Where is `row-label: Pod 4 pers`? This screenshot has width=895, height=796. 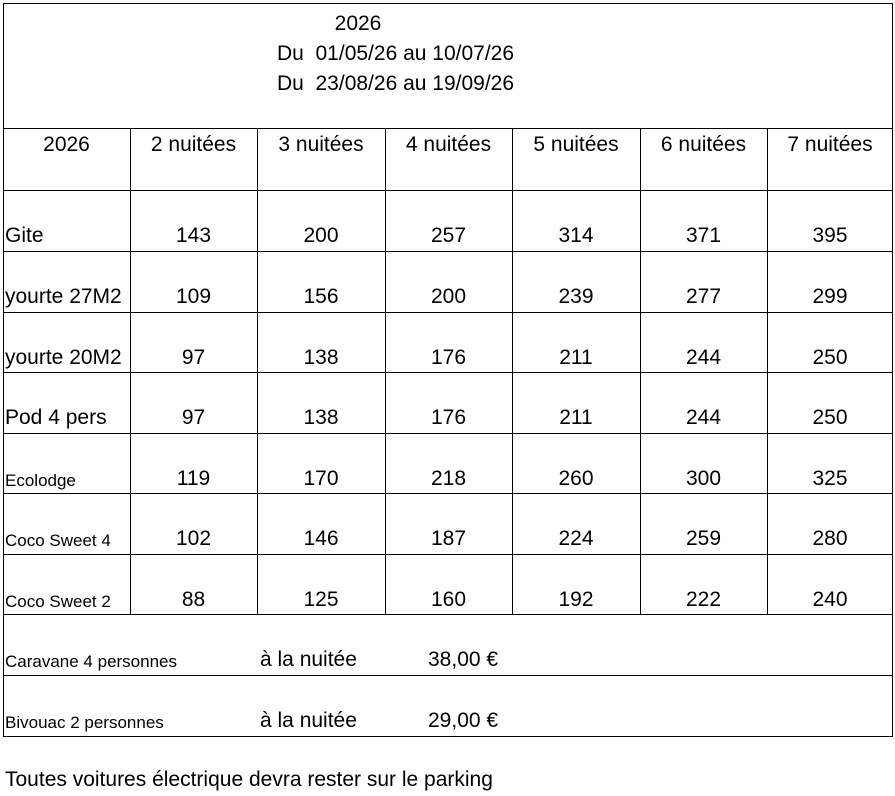 row-label: Pod 4 pers is located at coordinates (56, 417).